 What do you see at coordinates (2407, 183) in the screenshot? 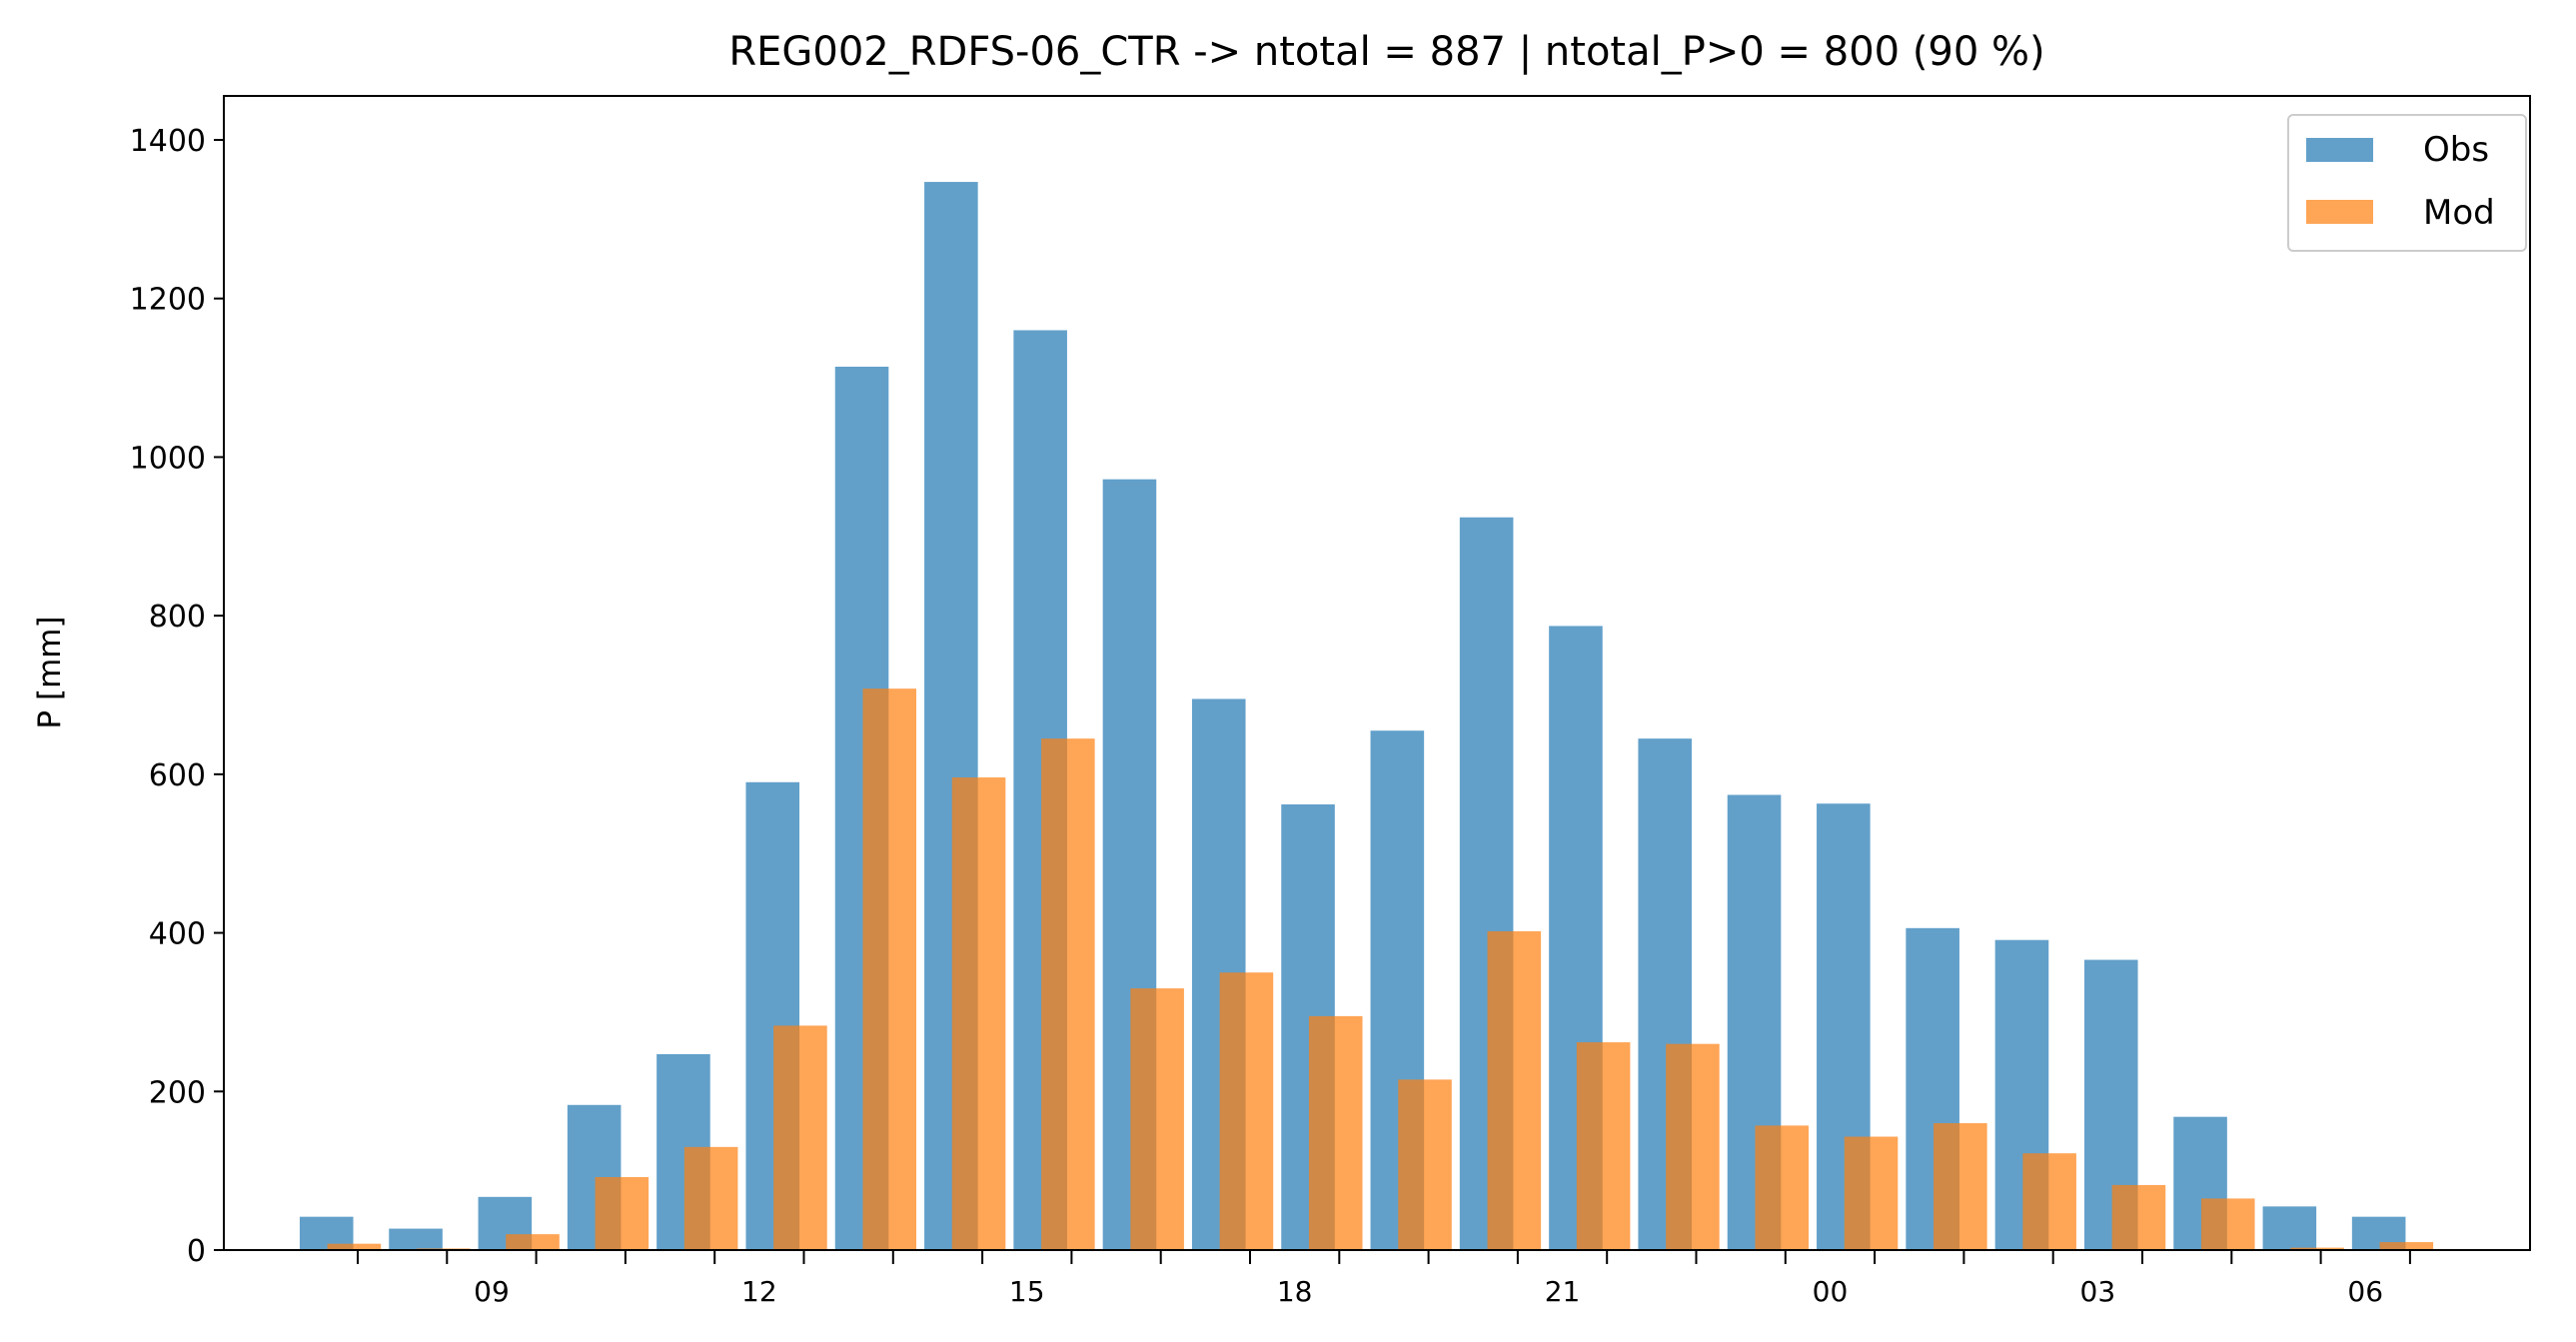
I see `legend: Obs Mod` at bounding box center [2407, 183].